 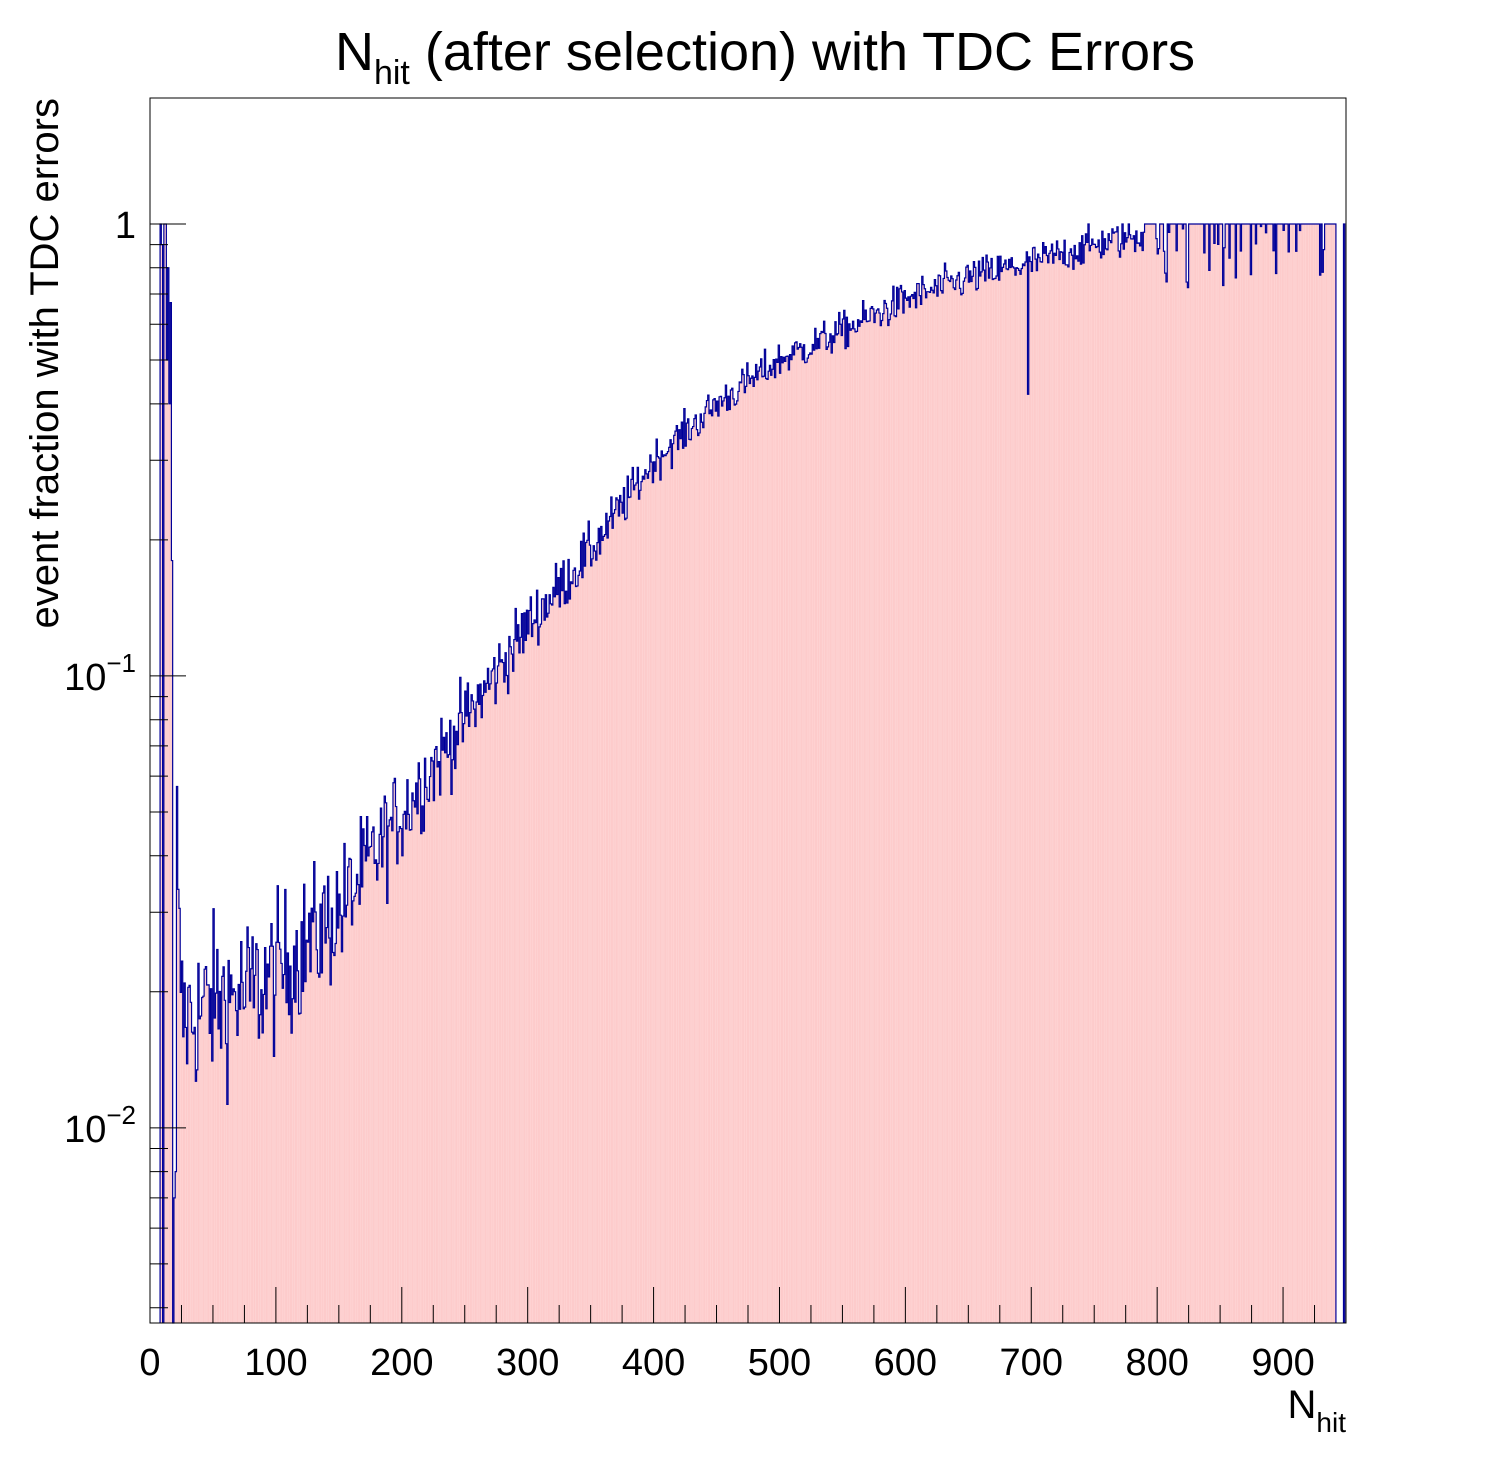 I want to click on x-tick-label: 600, so click(x=905, y=1363).